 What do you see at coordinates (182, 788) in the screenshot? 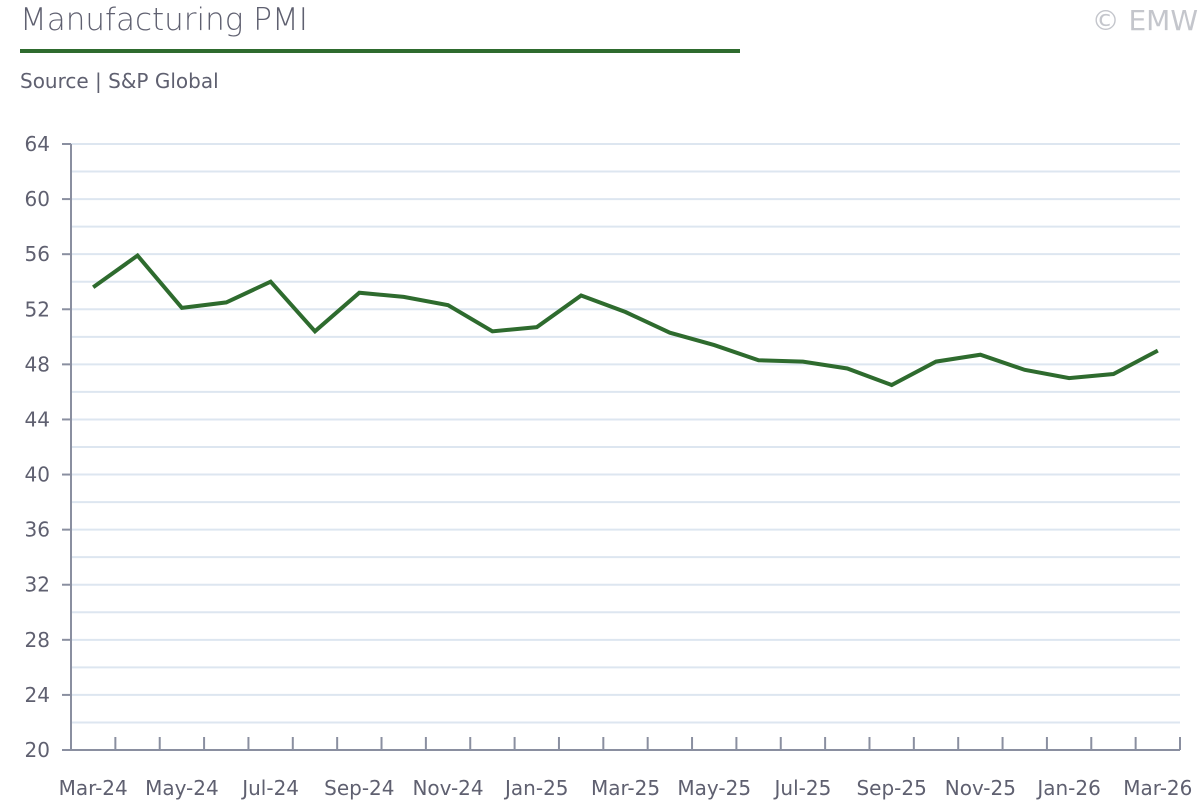
I see `x-tick-label: May-24` at bounding box center [182, 788].